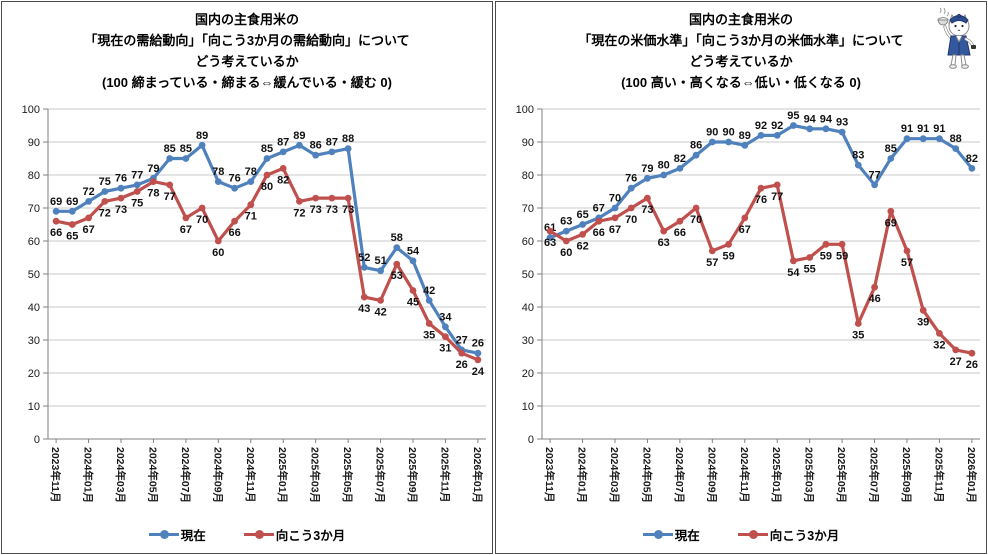  Describe the element at coordinates (793, 116) in the screenshot. I see `svg-text: 95` at that location.